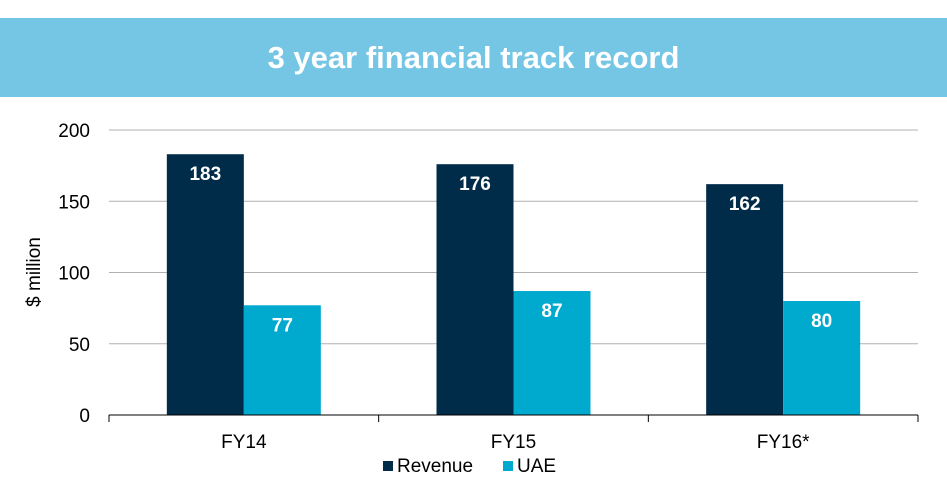 The image size is (947, 477). What do you see at coordinates (513, 442) in the screenshot?
I see `x-tick-label: FY15` at bounding box center [513, 442].